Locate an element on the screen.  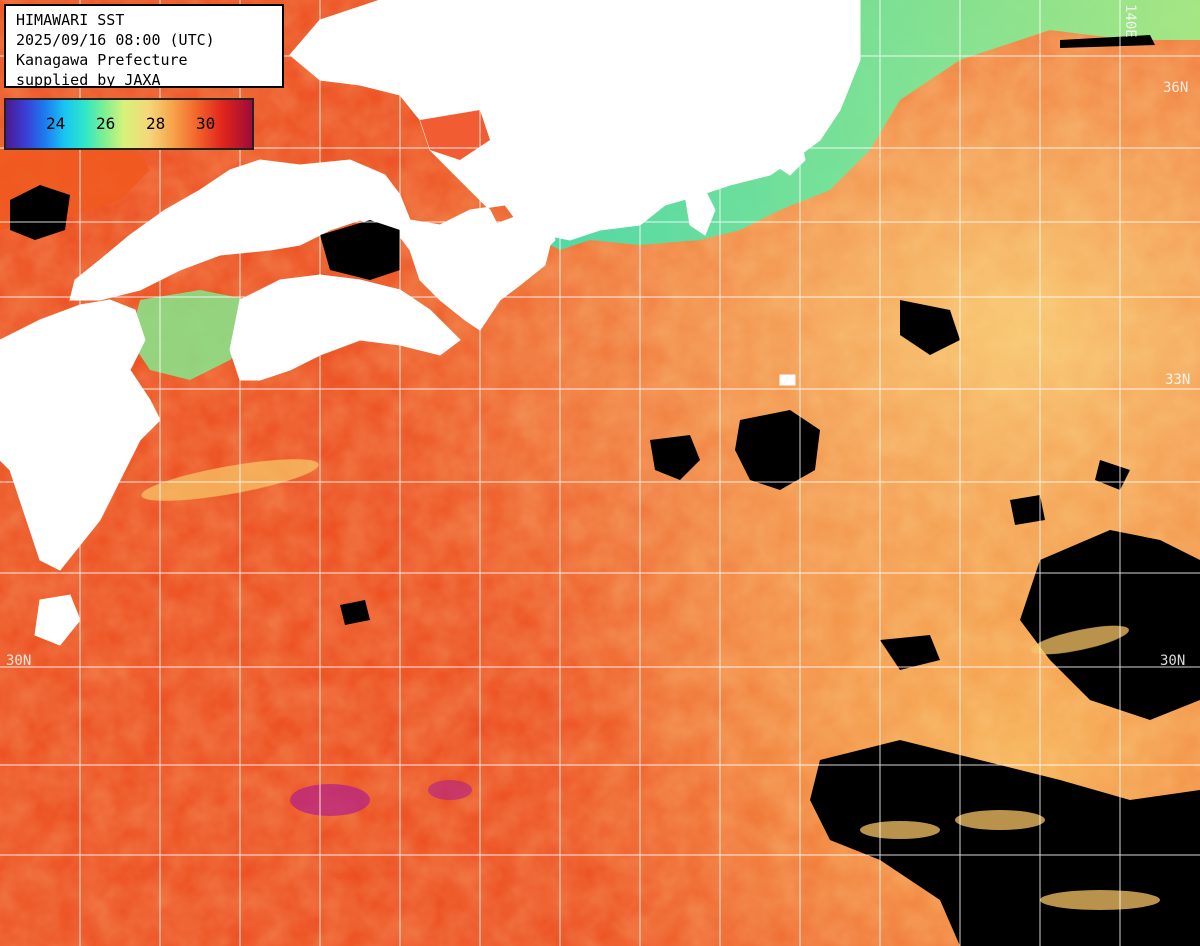
info-supplier: supplied by JAXA is located at coordinates (88, 80).